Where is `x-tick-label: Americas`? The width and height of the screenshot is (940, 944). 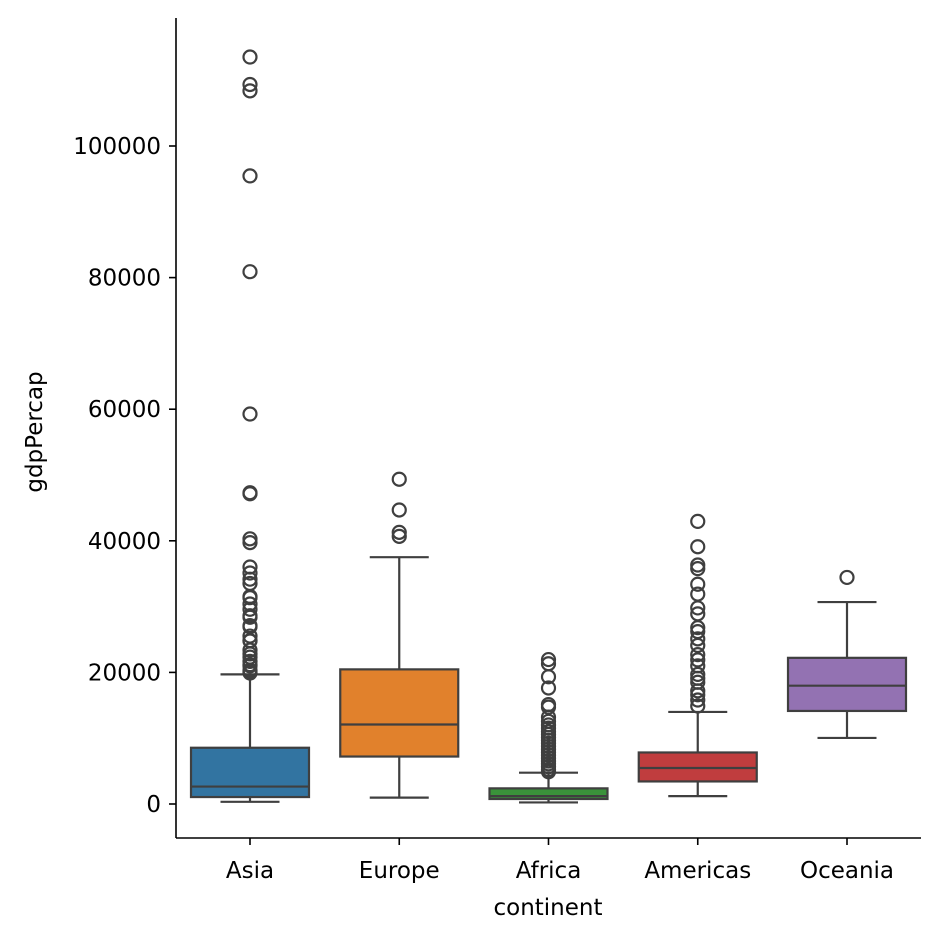 x-tick-label: Americas is located at coordinates (697, 871).